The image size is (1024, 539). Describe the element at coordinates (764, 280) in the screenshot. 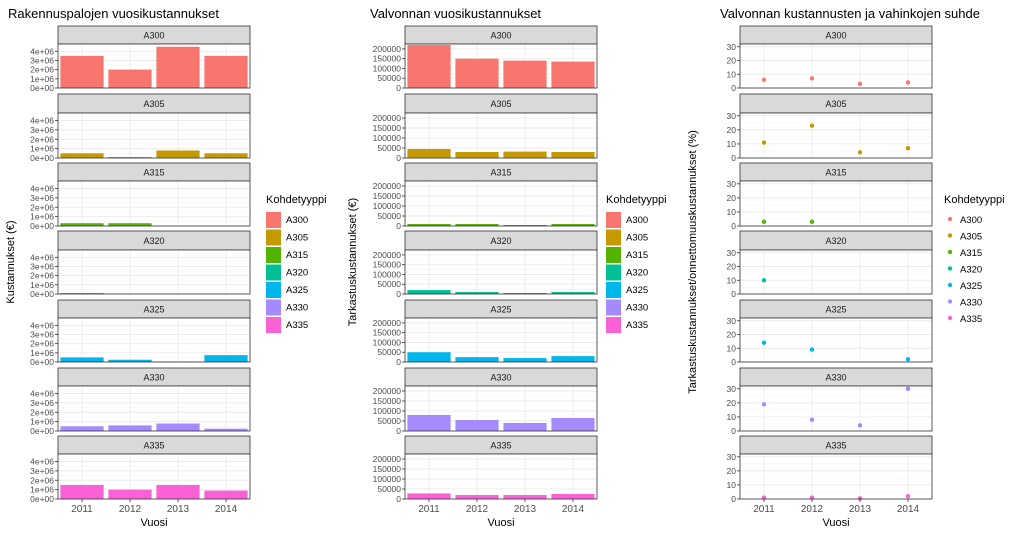

I see `point-A320-2011` at that location.